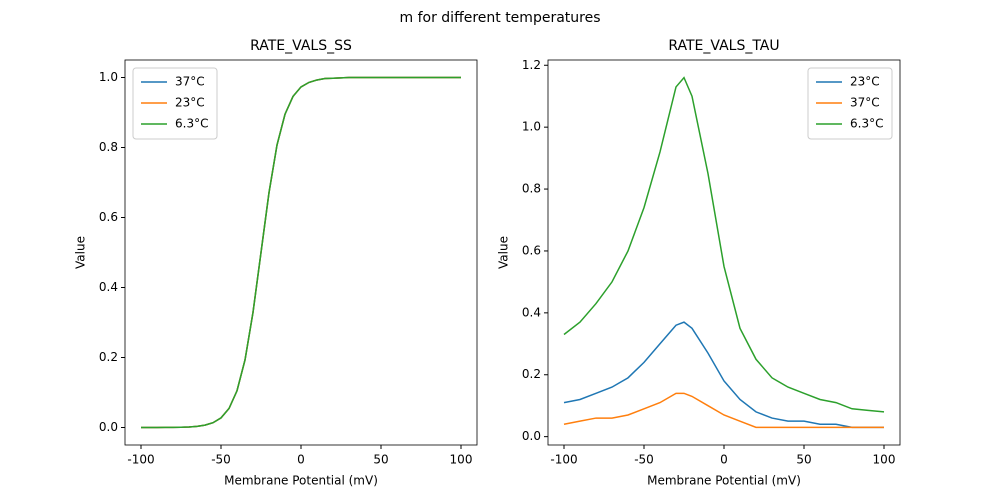 The image size is (1000, 500). Describe the element at coordinates (723, 46) in the screenshot. I see `axes-title: RATE_VALS_TAU` at that location.